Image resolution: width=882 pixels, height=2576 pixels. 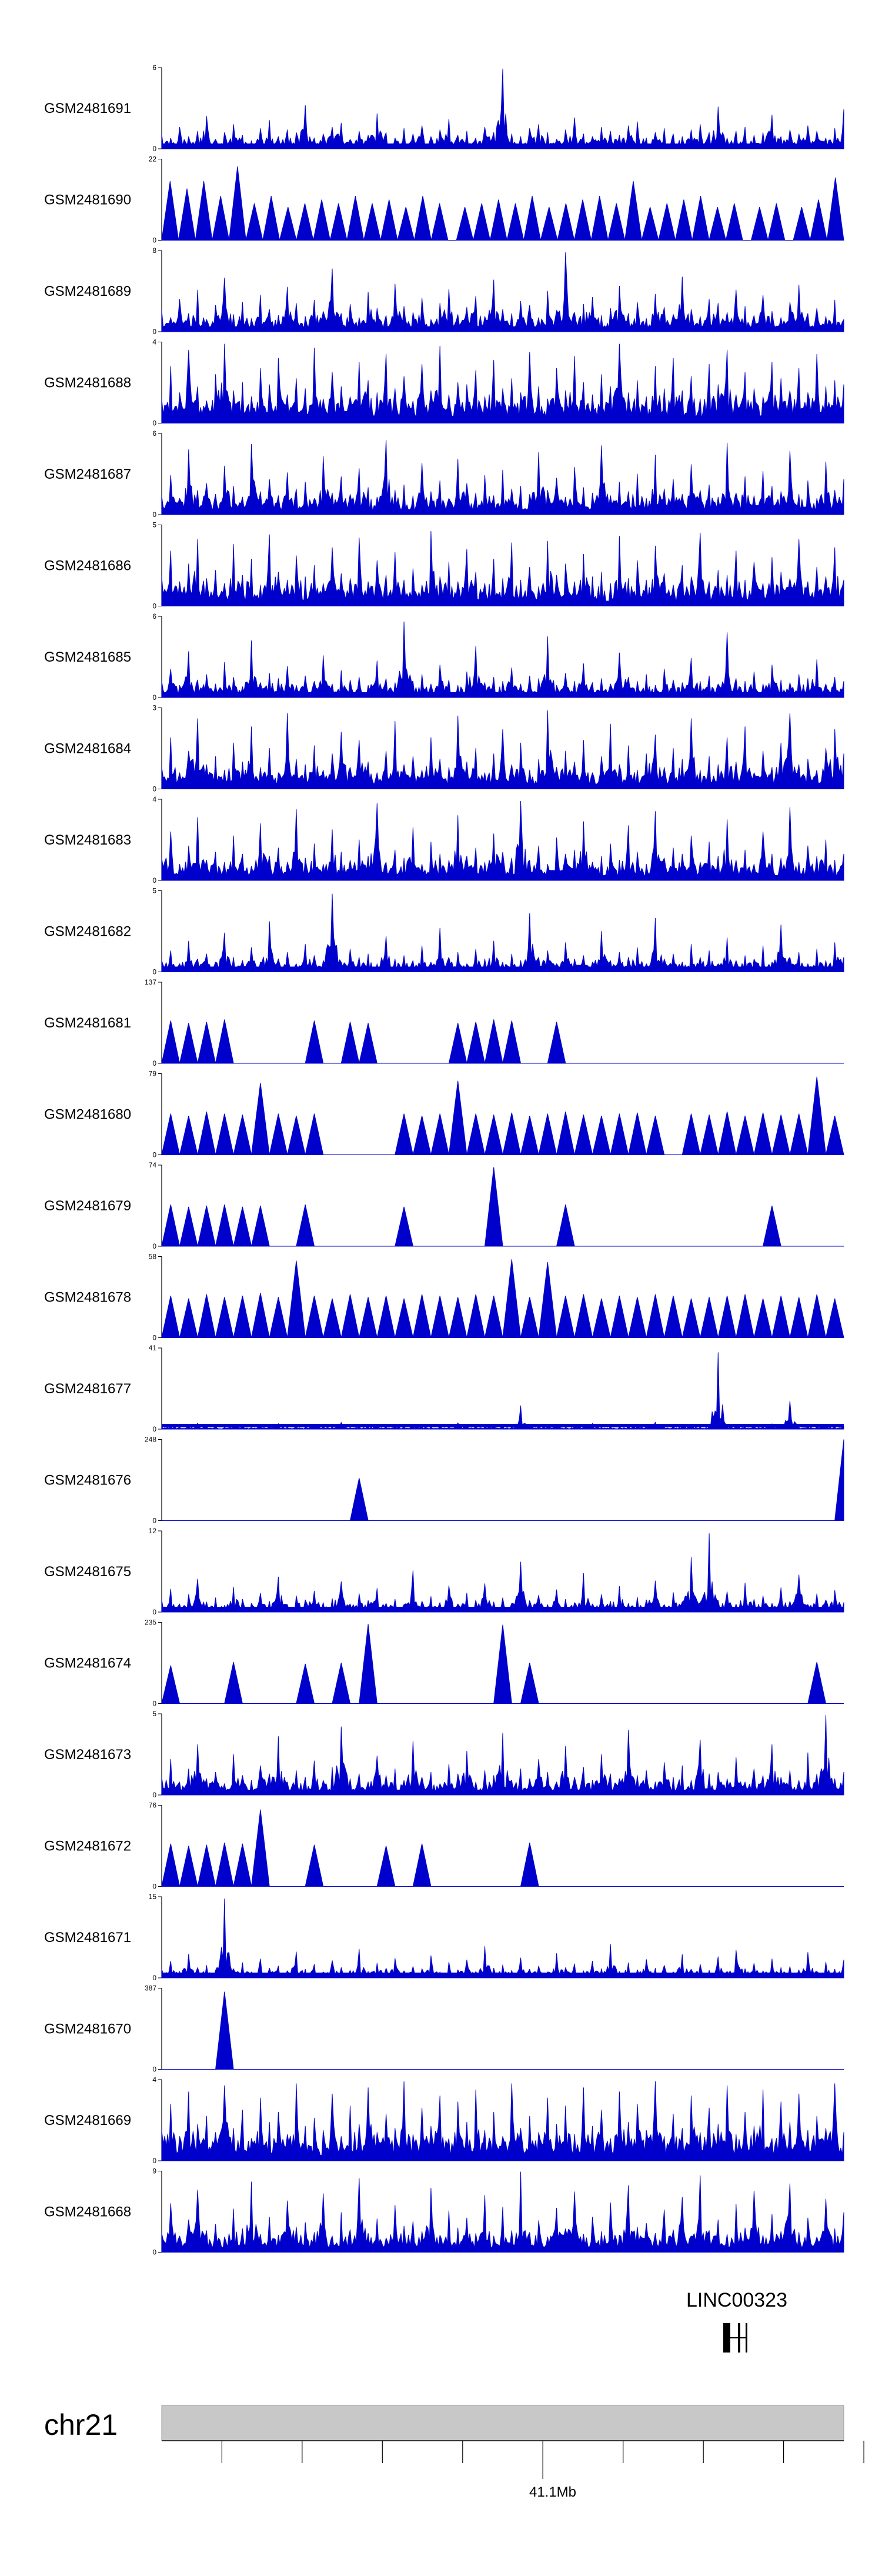 I want to click on track-GSM2481686: GSM2481686 5 0, so click(x=444, y=565).